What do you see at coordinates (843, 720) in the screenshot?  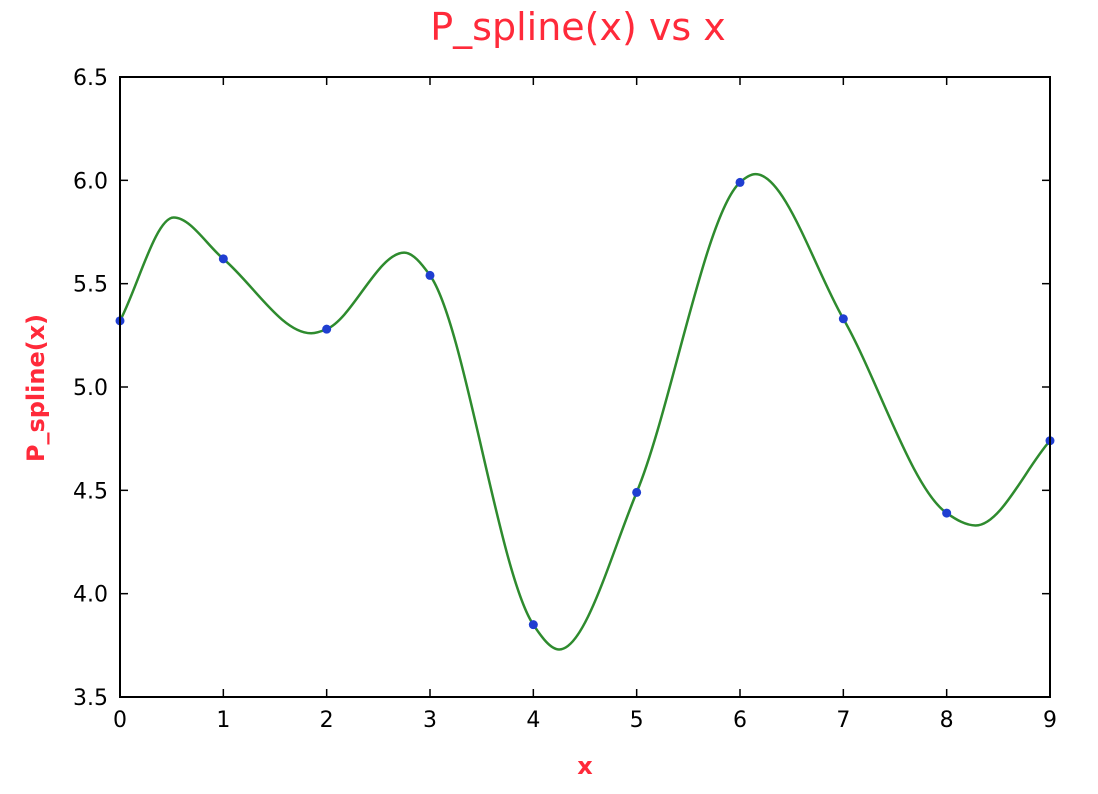 I see `x-tick-label: 7` at bounding box center [843, 720].